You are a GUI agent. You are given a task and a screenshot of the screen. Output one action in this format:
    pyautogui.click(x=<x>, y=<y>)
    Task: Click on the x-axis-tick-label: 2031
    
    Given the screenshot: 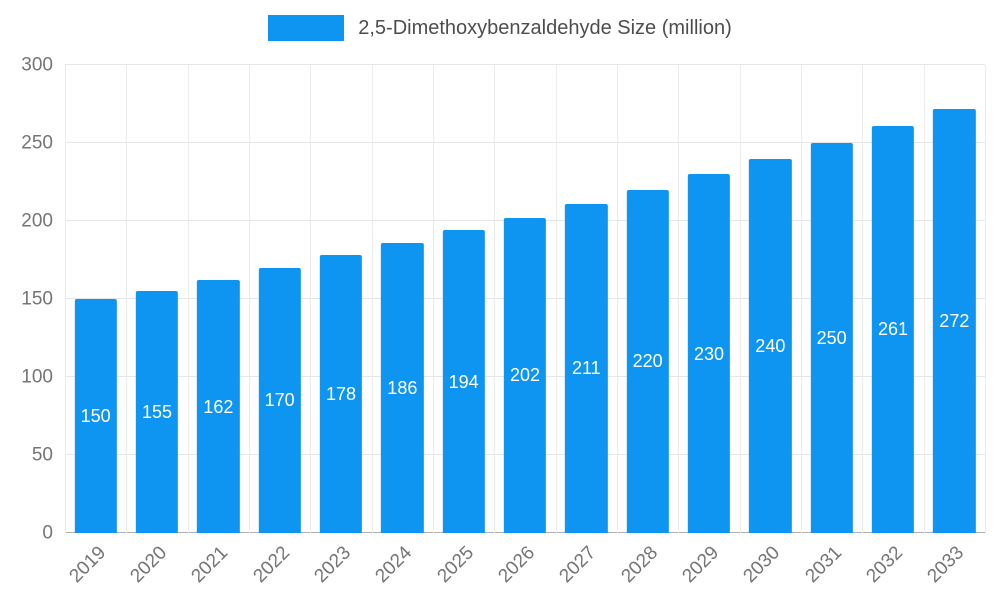 What is the action you would take?
    pyautogui.click(x=823, y=565)
    